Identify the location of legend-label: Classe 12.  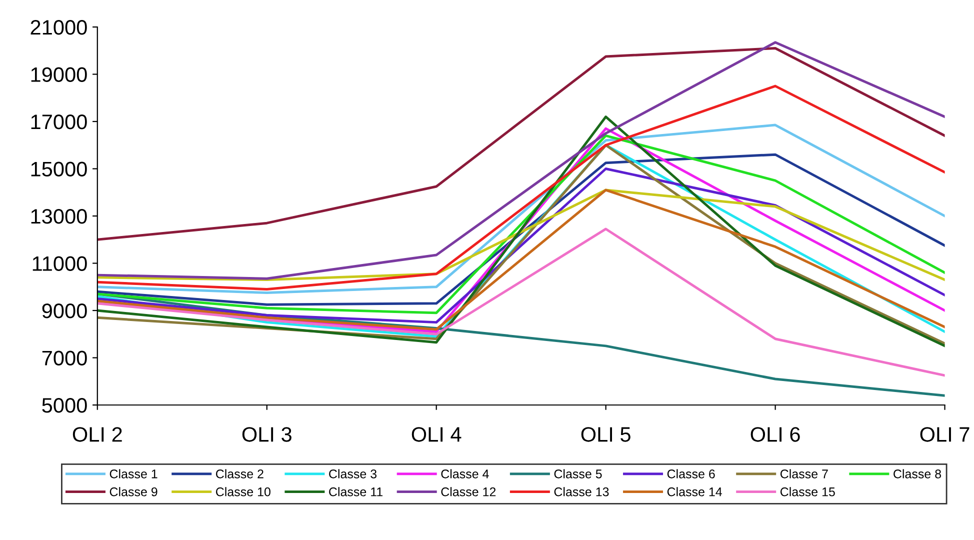
(468, 491).